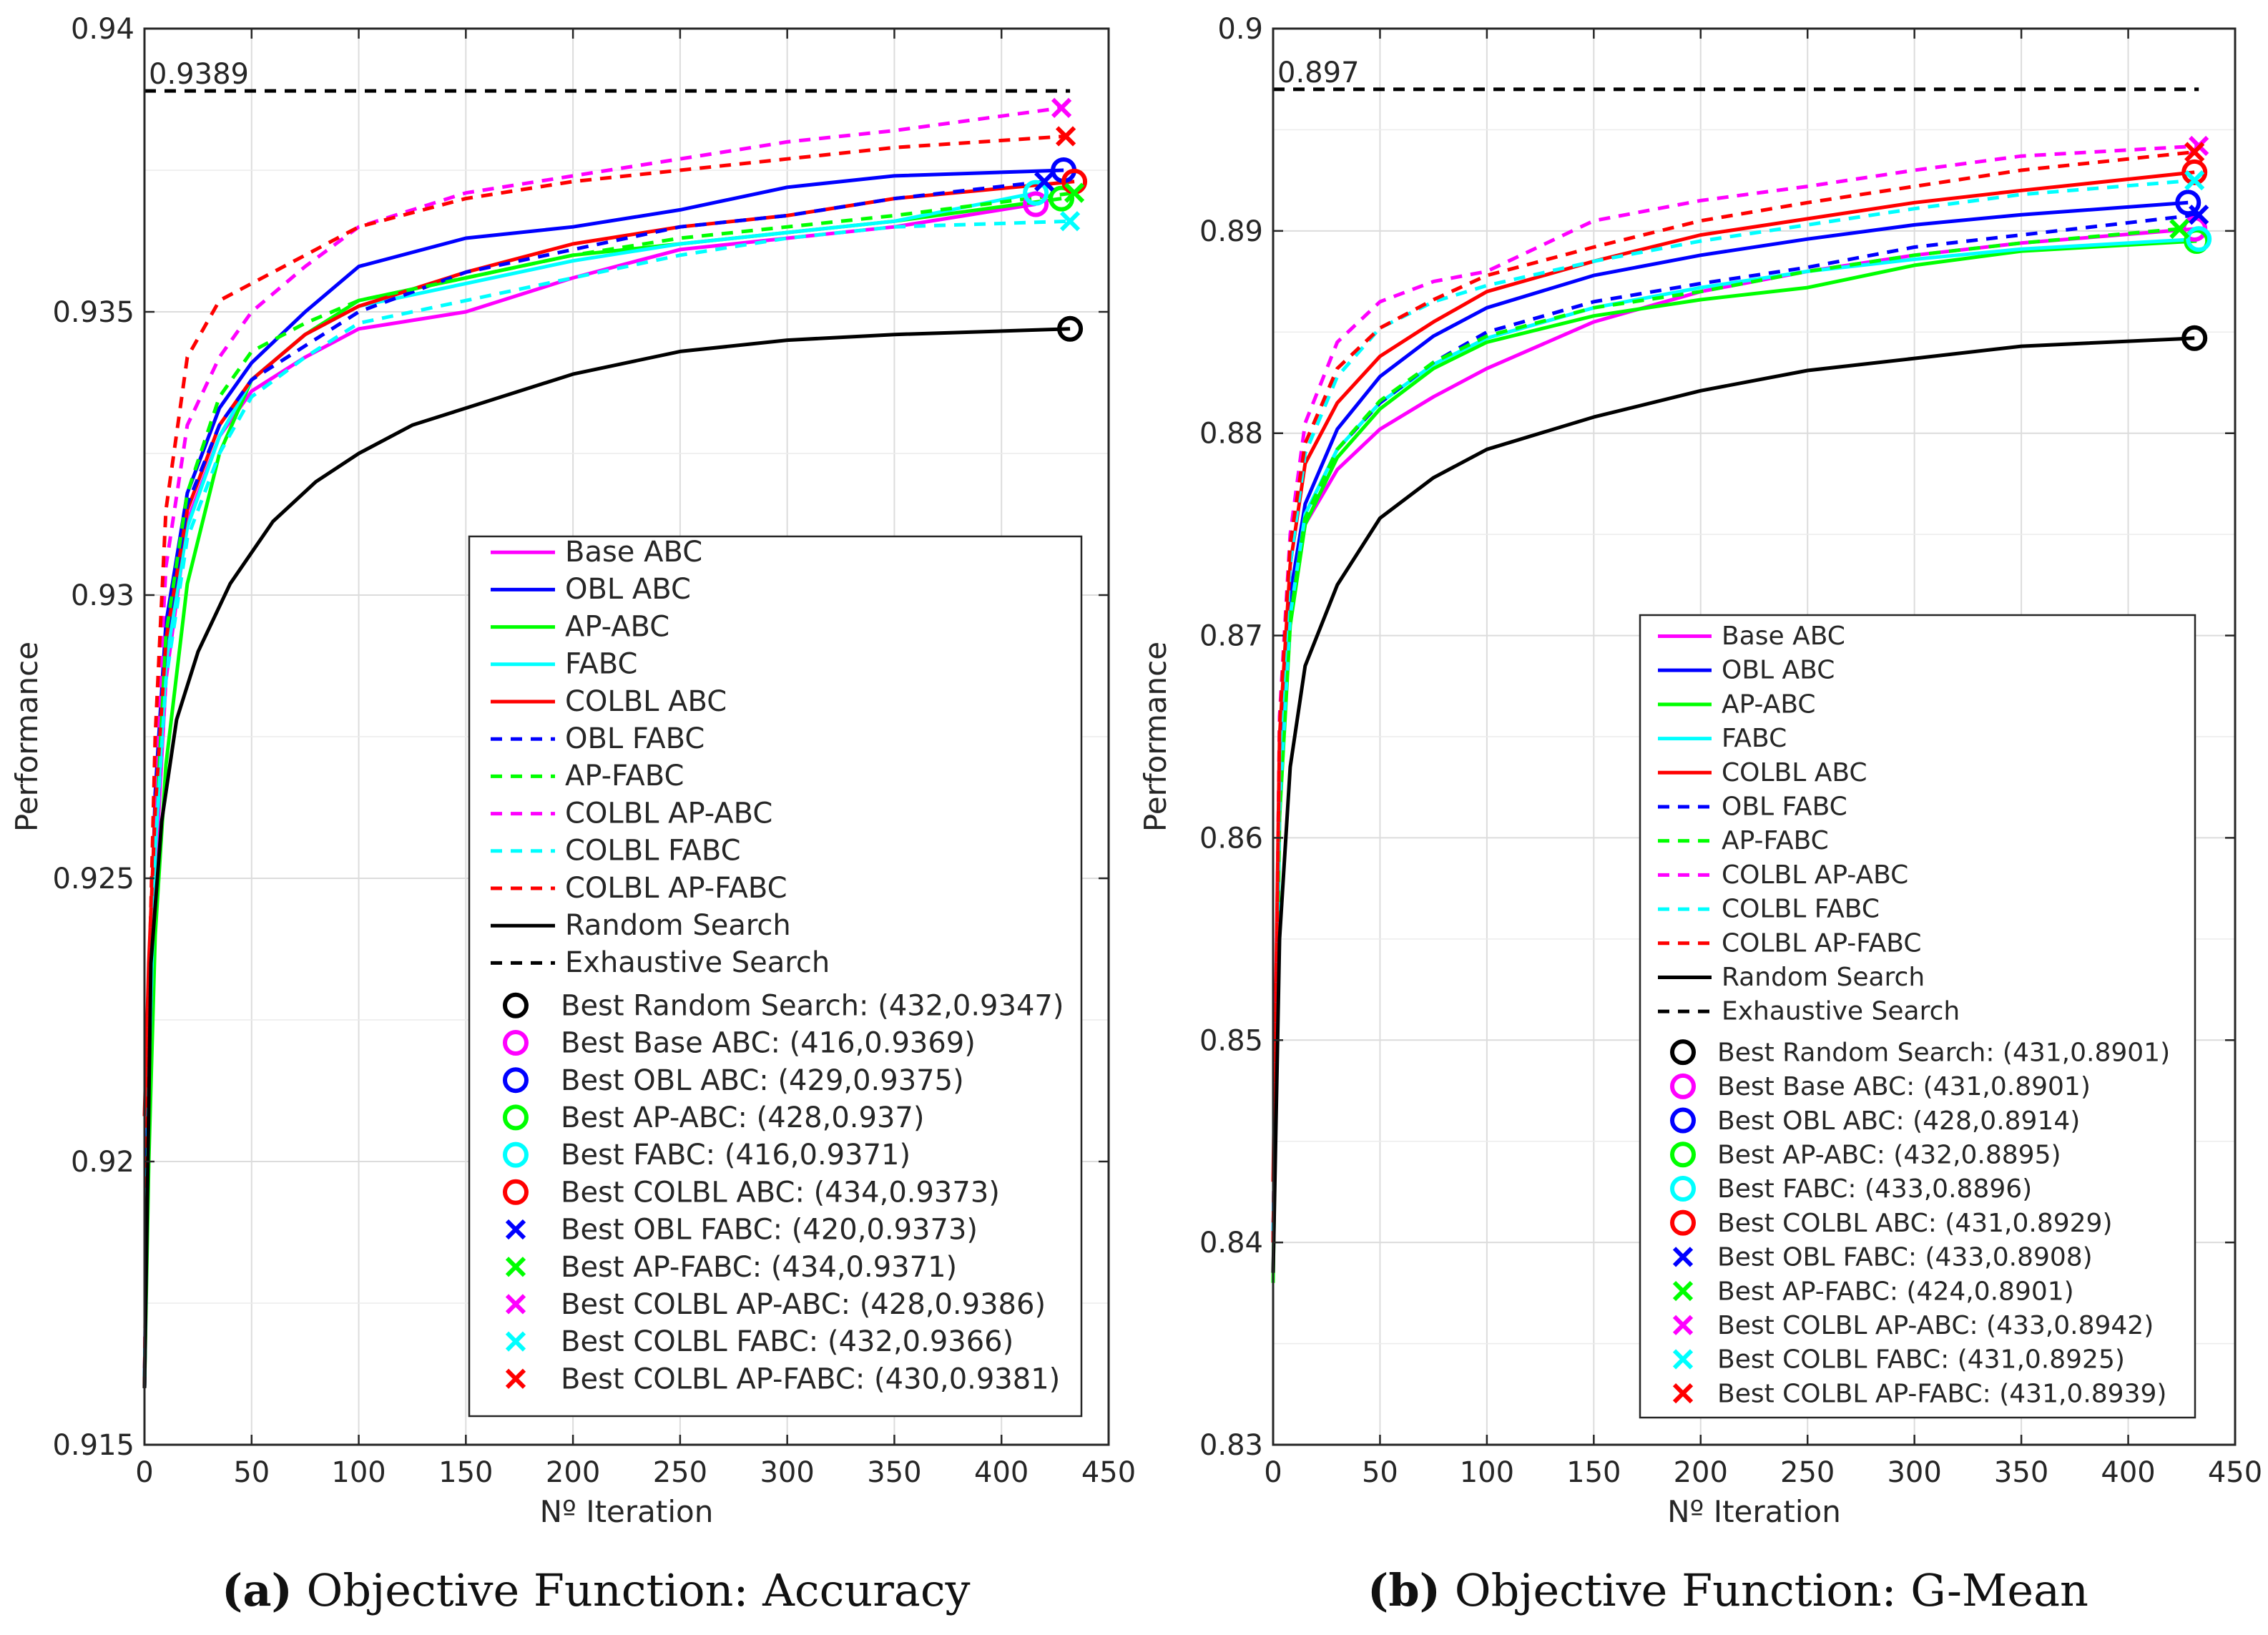 This screenshot has width=2268, height=1635. Describe the element at coordinates (787, 1472) in the screenshot. I see `x-tick-label: 300` at that location.